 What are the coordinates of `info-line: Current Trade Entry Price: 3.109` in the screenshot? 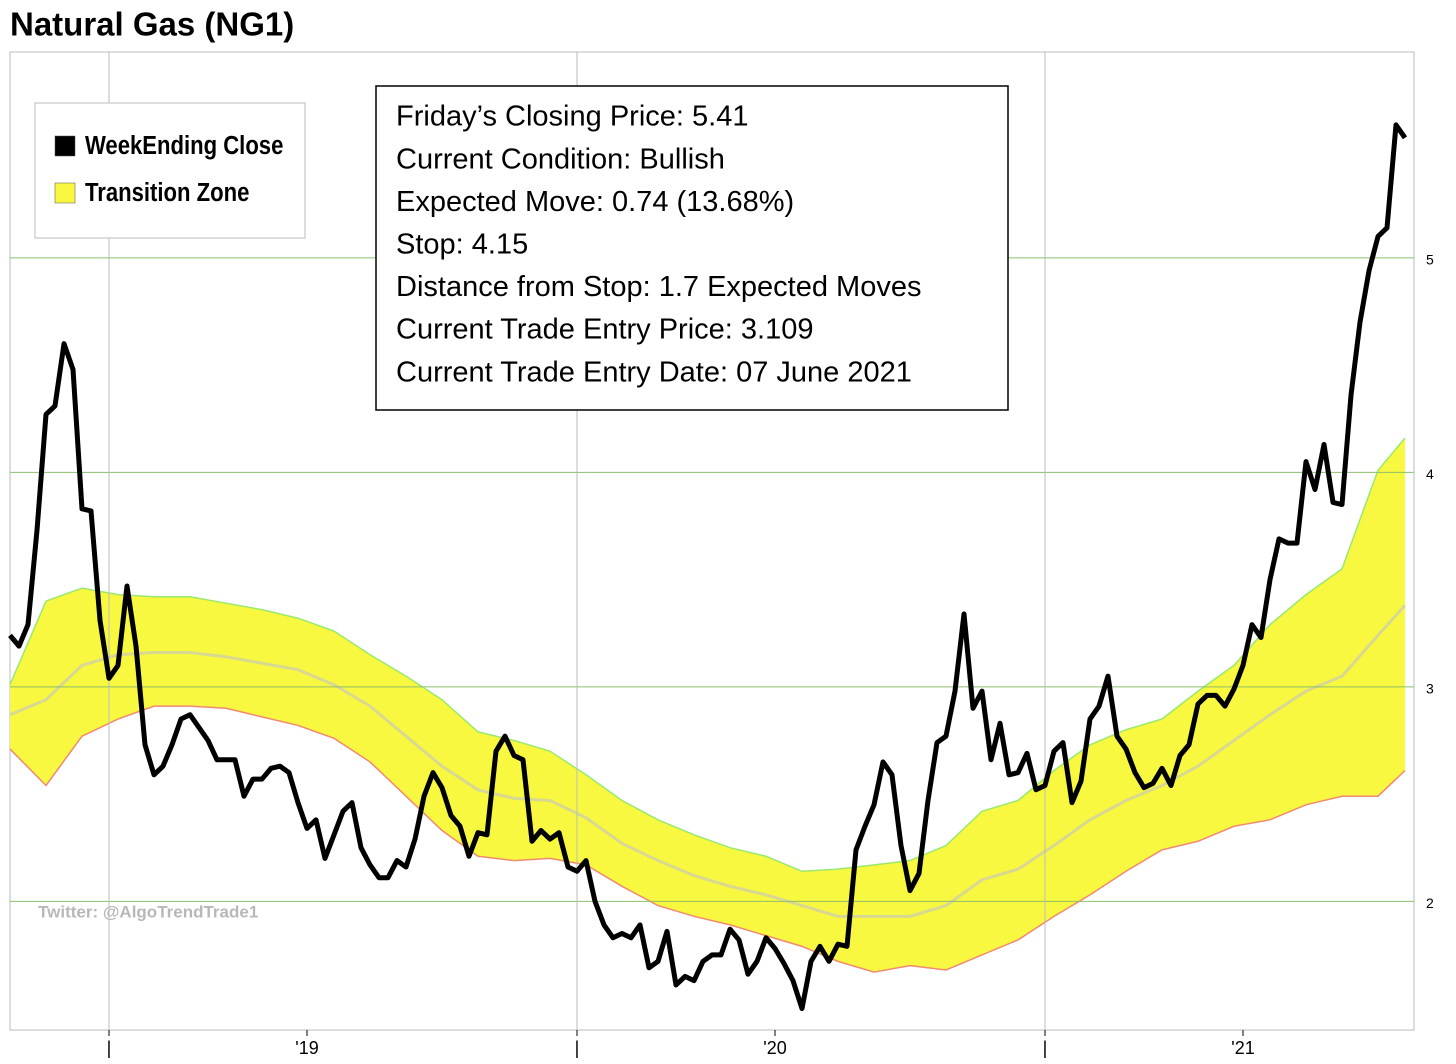 It's located at (604, 330).